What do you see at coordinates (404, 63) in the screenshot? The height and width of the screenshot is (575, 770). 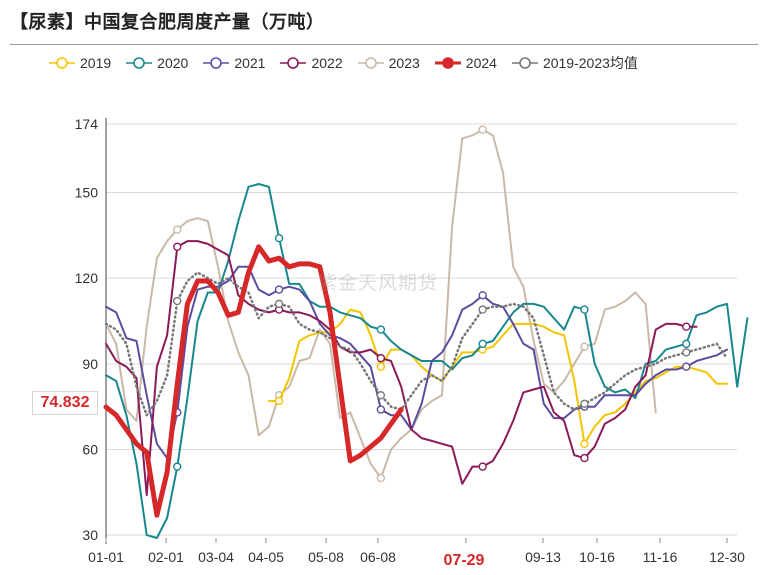 I see `legend-label: 2023` at bounding box center [404, 63].